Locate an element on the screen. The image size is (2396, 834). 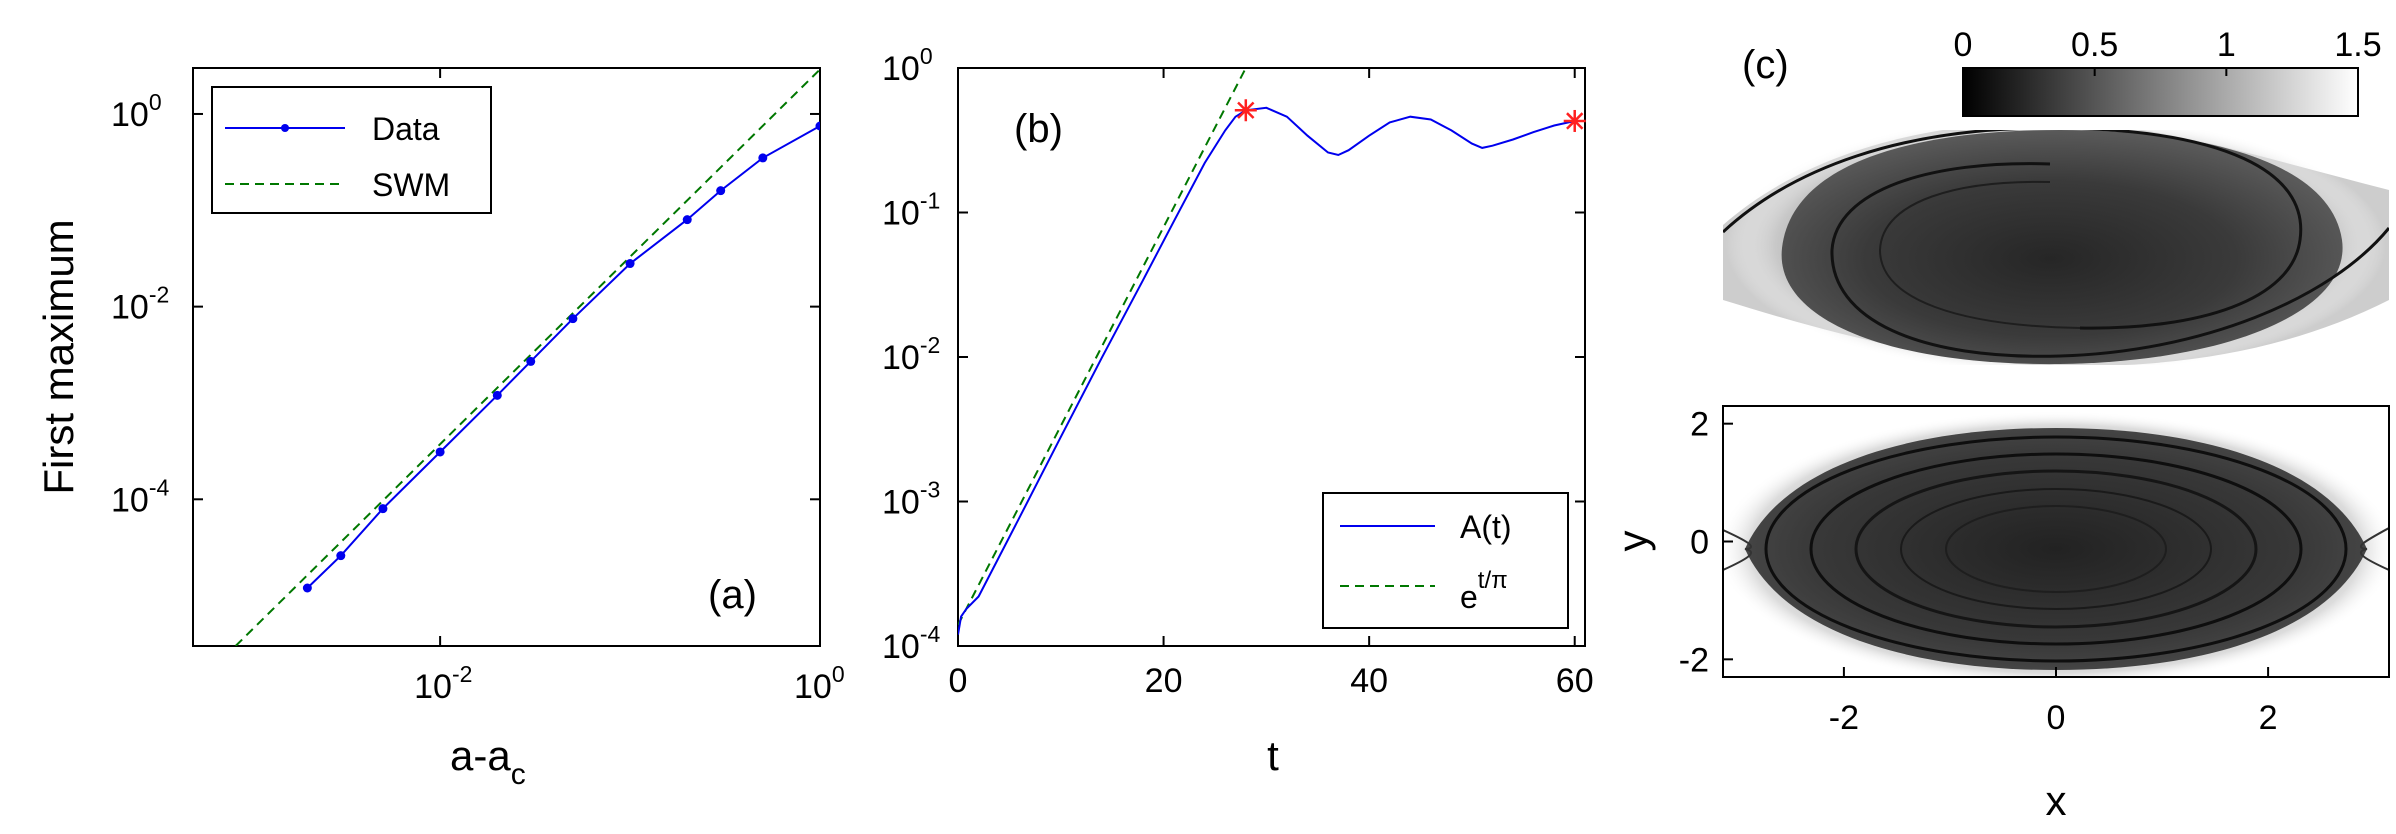
panel-b-legend-exp-label: et/π is located at coordinates (1484, 591).